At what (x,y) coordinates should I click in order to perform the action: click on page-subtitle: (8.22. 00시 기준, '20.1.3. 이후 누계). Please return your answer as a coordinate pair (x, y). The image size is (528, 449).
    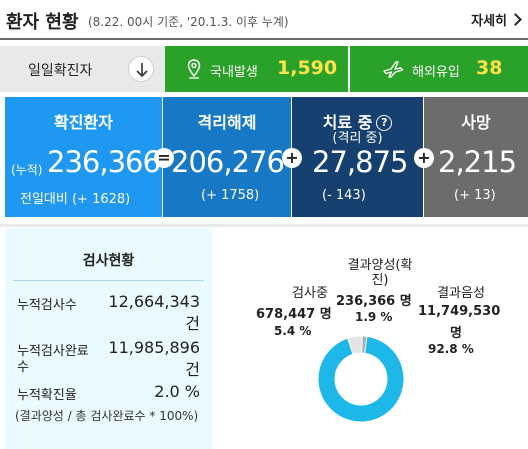
    Looking at the image, I should click on (188, 22).